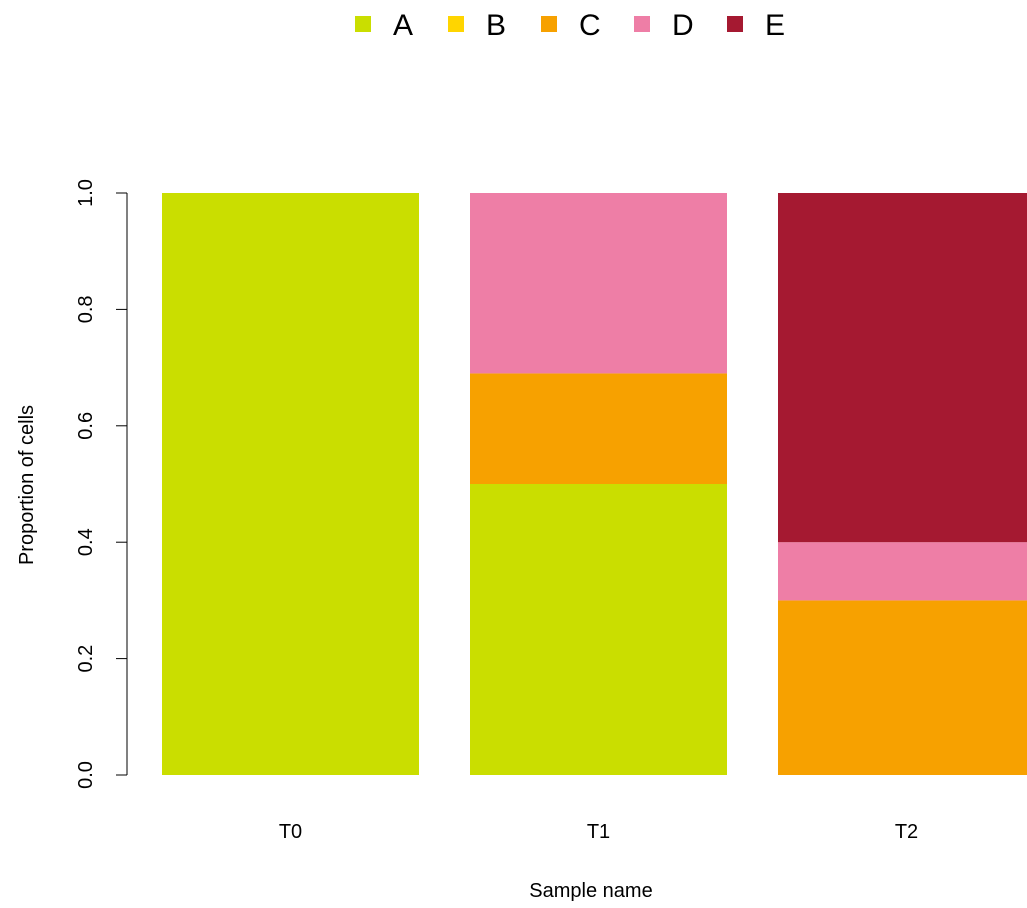 The width and height of the screenshot is (1027, 908). I want to click on y-axis: 0.0 0.2 0.4 0.6 0.8 1.0, so click(101, 484).